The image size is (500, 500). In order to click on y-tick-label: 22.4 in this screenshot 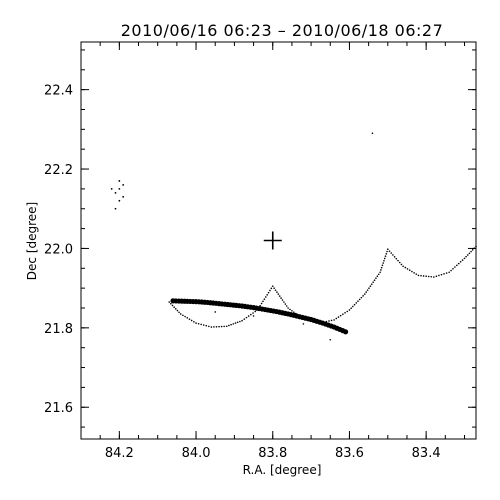, I will do `click(58, 91)`.